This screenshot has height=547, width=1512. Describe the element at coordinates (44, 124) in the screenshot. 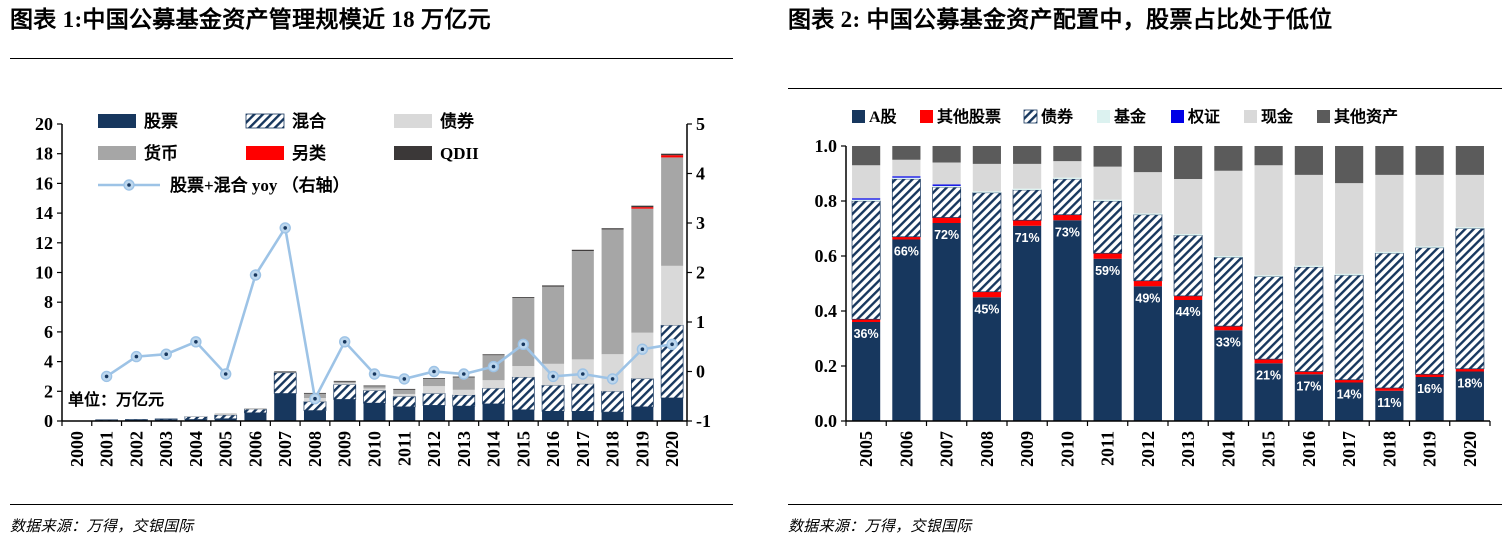

I see `svg-text: 20` at that location.